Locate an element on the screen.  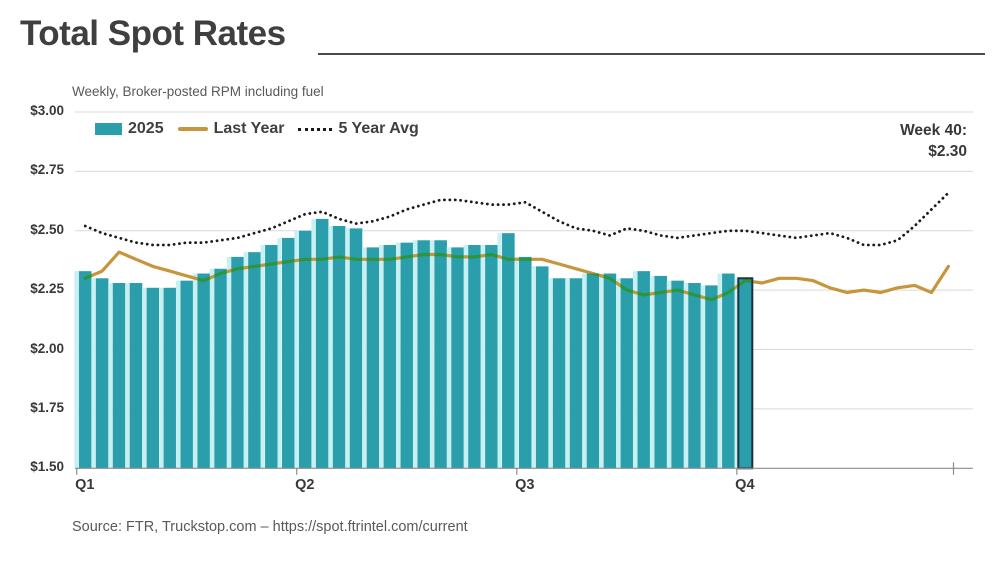
legend-label: 2025 is located at coordinates (146, 128).